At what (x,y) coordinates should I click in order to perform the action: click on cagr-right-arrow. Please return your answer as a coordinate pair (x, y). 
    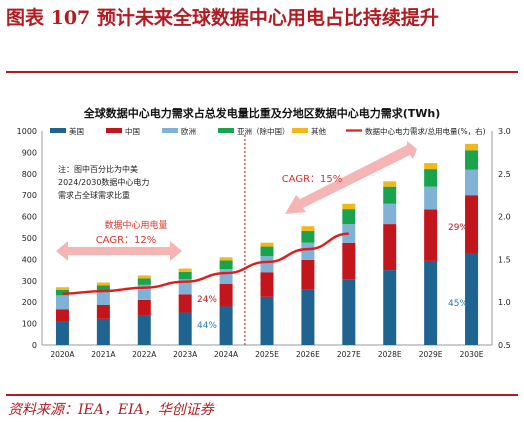
    Looking at the image, I should click on (351, 177).